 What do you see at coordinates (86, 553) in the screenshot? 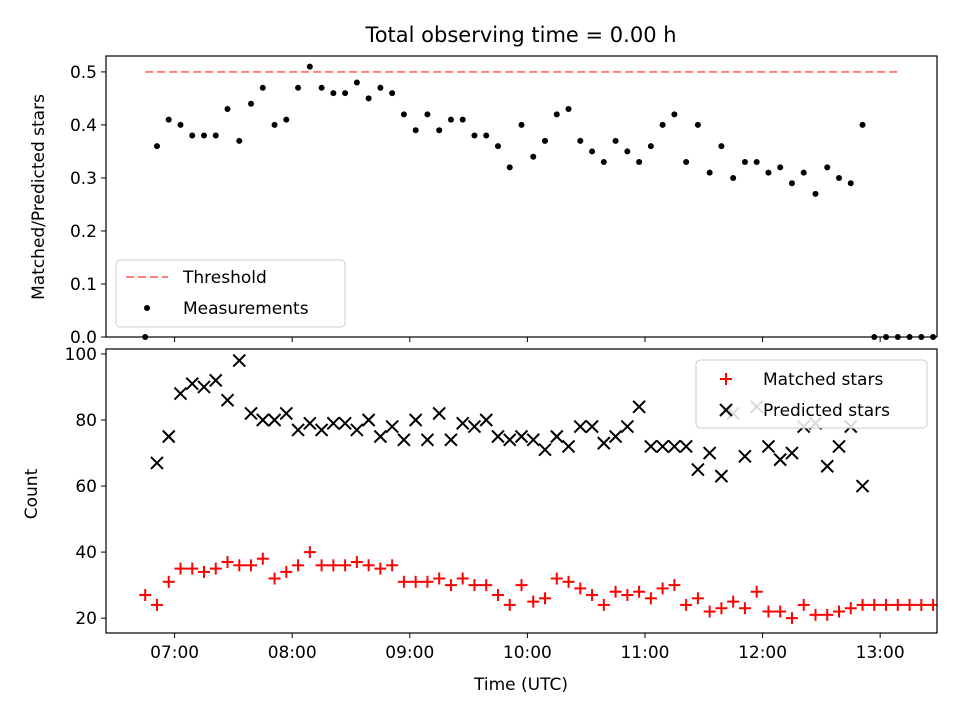
I see `bottom-y-tick-label: 40` at bounding box center [86, 553].